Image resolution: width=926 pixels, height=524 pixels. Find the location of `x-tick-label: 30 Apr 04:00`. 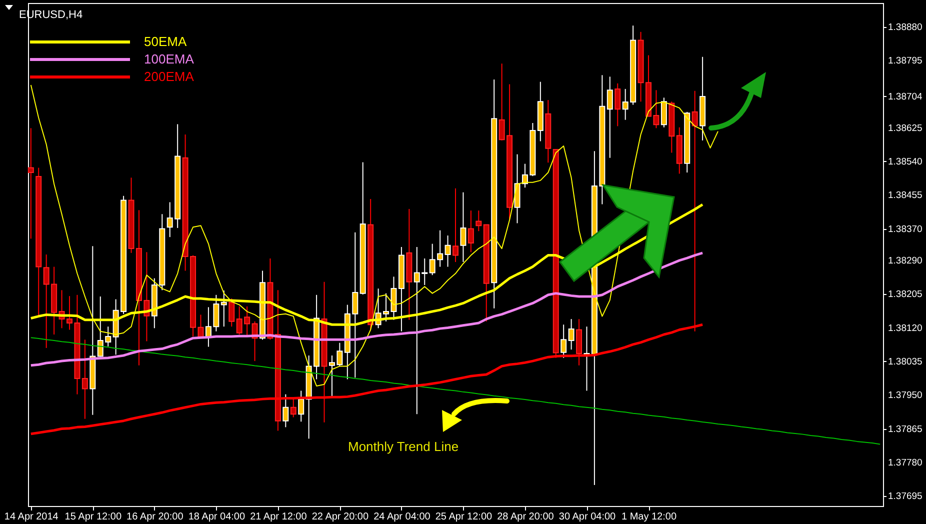

x-tick-label: 30 Apr 04:00 is located at coordinates (587, 517).